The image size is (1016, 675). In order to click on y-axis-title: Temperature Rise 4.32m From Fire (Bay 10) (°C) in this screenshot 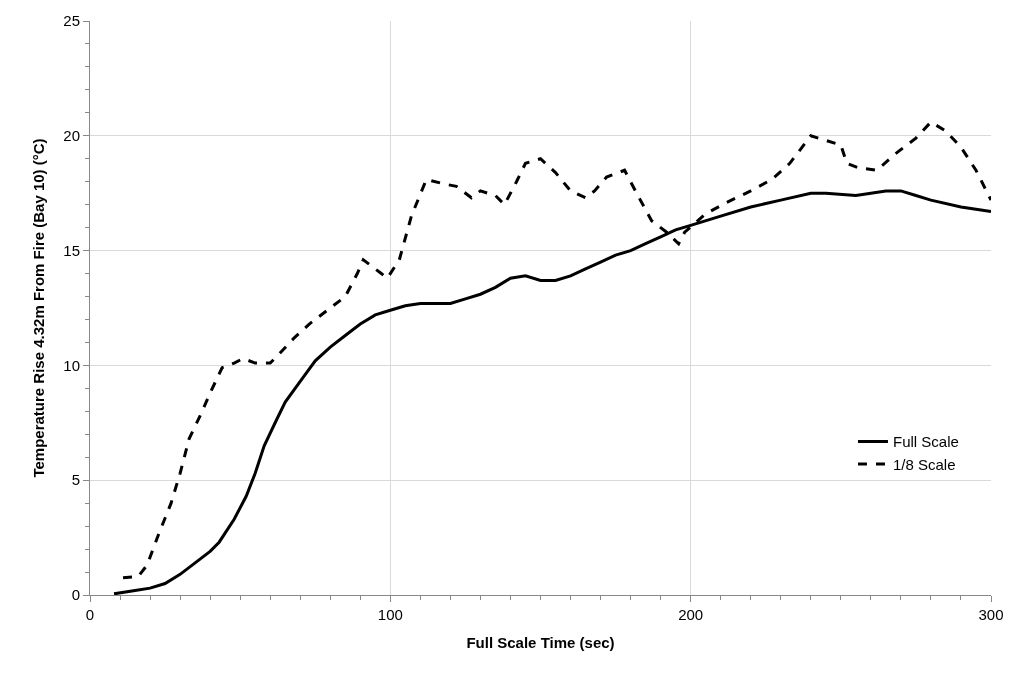, I will do `click(38, 308)`.